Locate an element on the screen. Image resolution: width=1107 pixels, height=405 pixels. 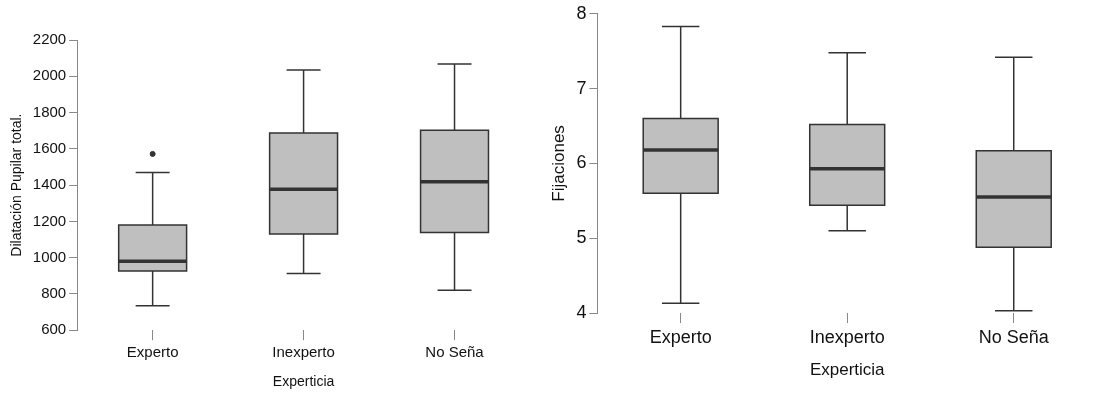
y-tick-label: 600 is located at coordinates (54, 329).